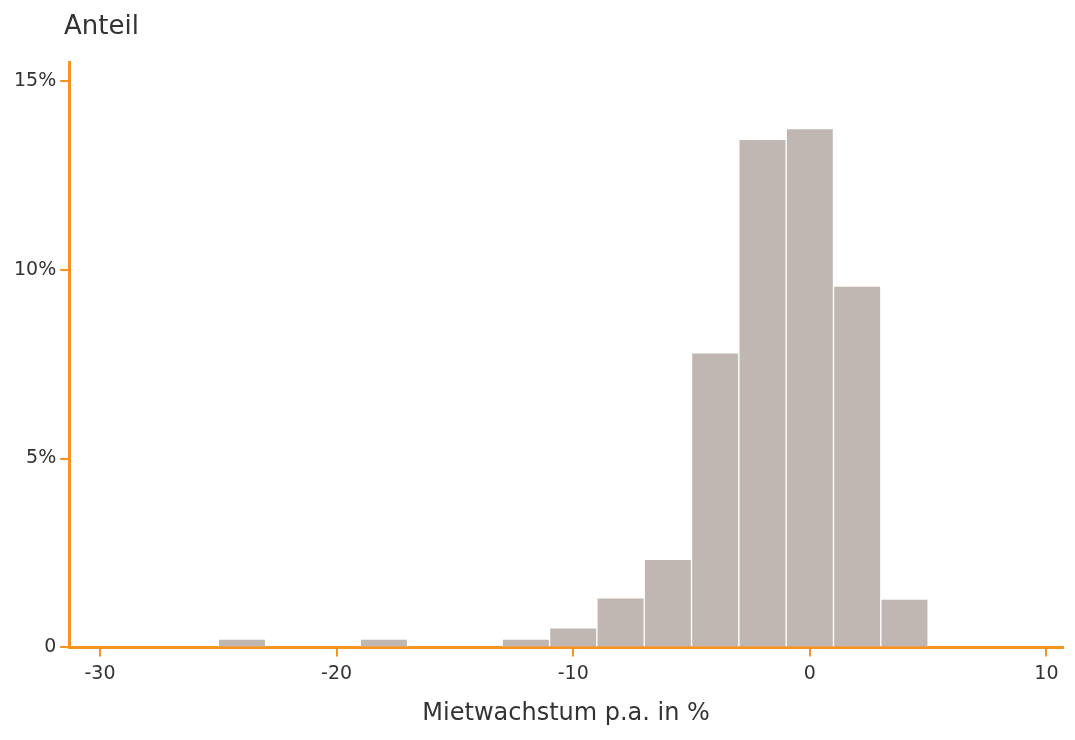  I want to click on x-tick-label: -20, so click(337, 671).